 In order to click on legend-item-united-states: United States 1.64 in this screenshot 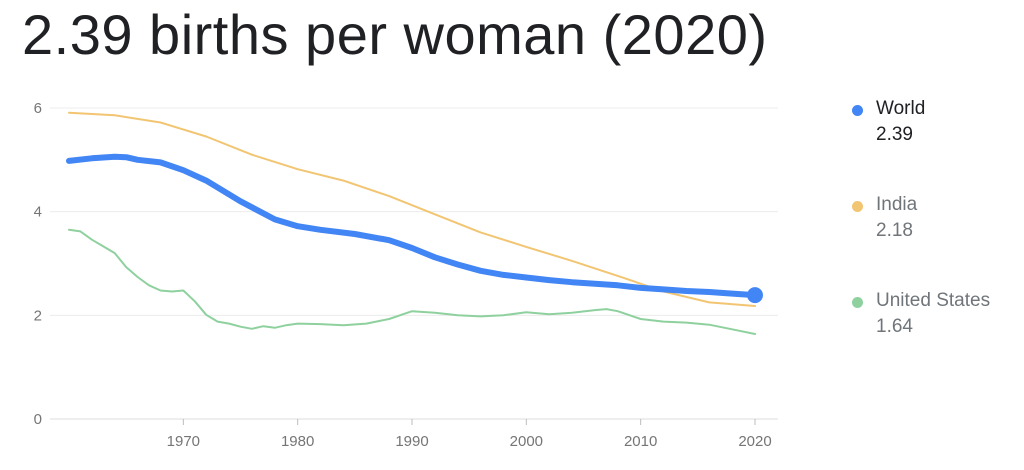, I will do `click(937, 336)`.